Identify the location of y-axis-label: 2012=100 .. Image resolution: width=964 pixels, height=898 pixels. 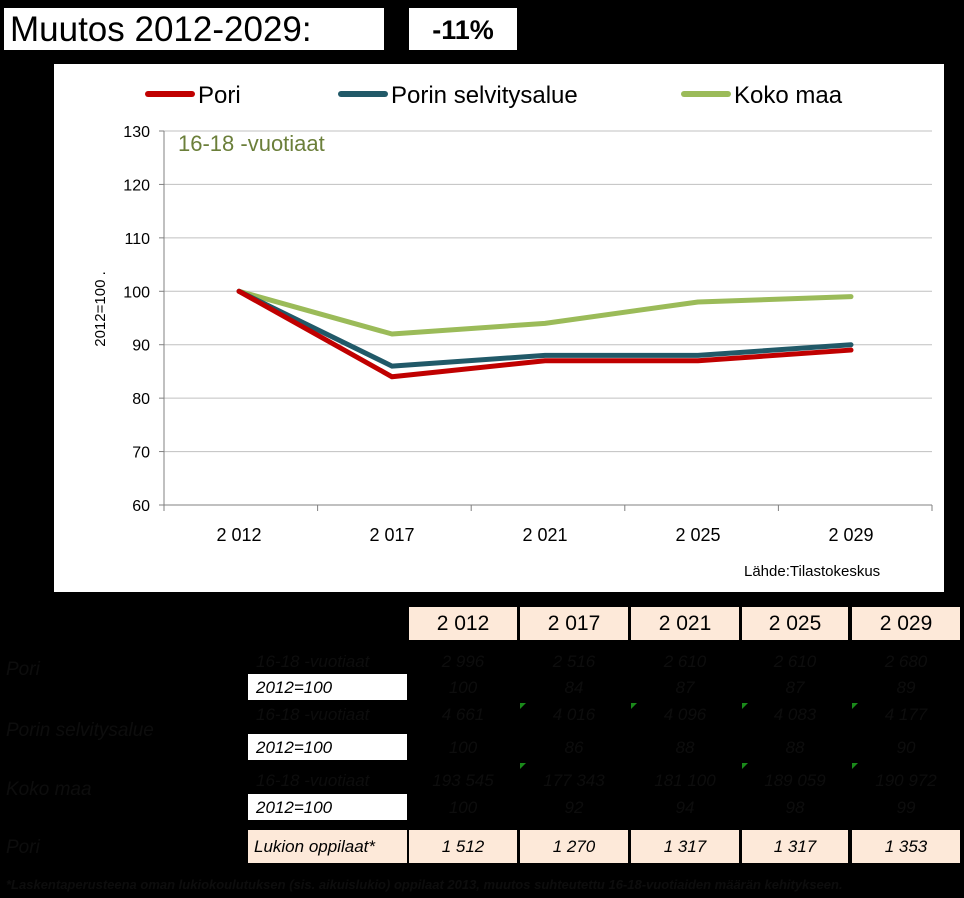
(100, 309).